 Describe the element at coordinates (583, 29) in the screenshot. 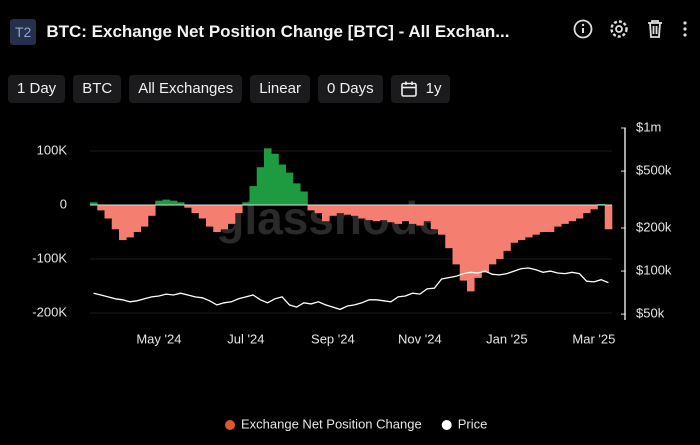

I see `info-icon` at that location.